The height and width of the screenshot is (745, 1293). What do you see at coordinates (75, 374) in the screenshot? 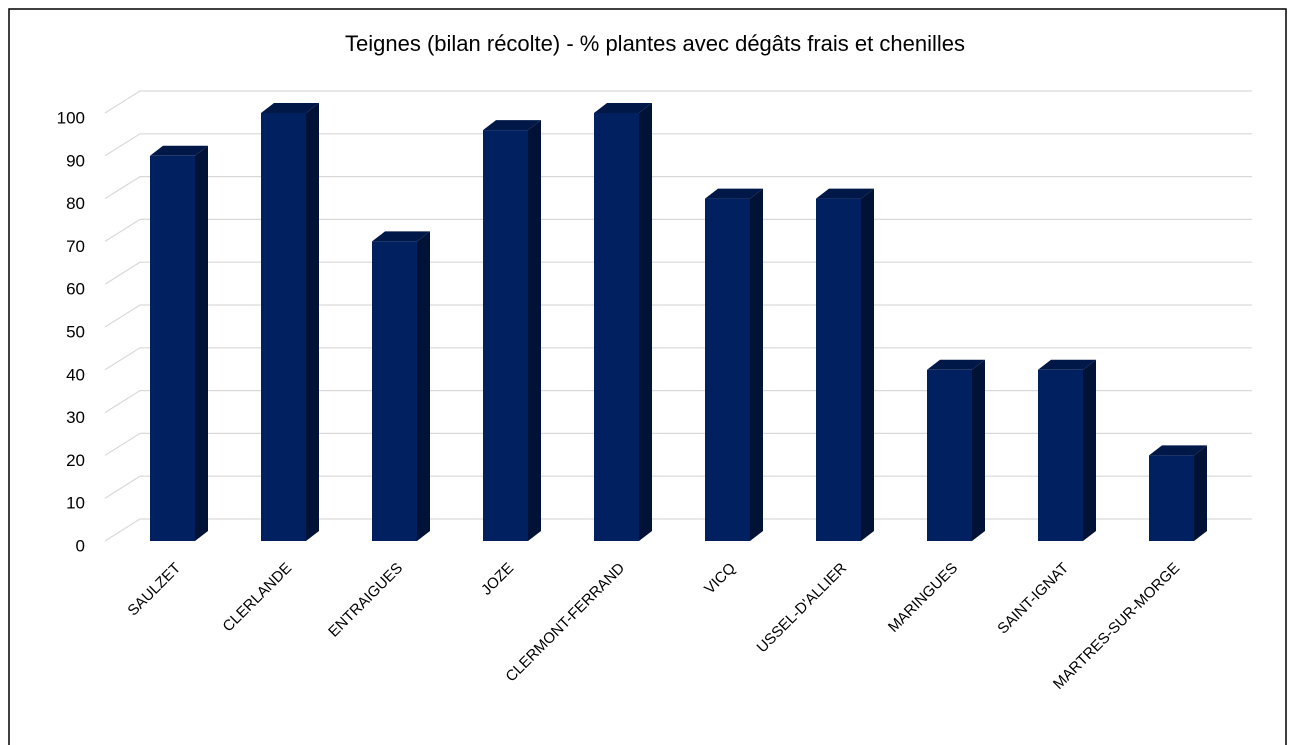
I see `y-tick-label: 40` at bounding box center [75, 374].